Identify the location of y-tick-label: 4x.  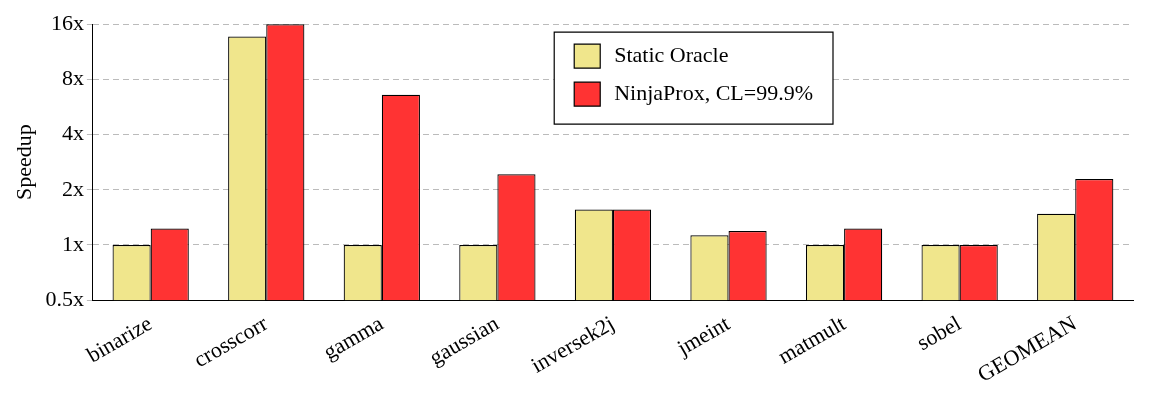
(72, 133).